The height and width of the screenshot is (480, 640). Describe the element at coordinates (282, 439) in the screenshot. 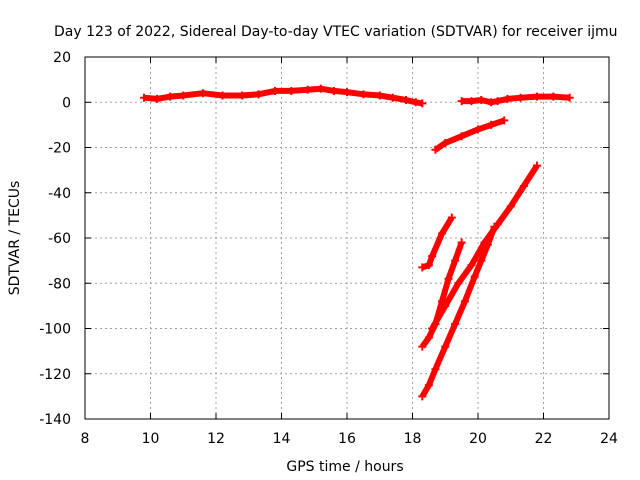

I see `x-tick-label: 14` at that location.